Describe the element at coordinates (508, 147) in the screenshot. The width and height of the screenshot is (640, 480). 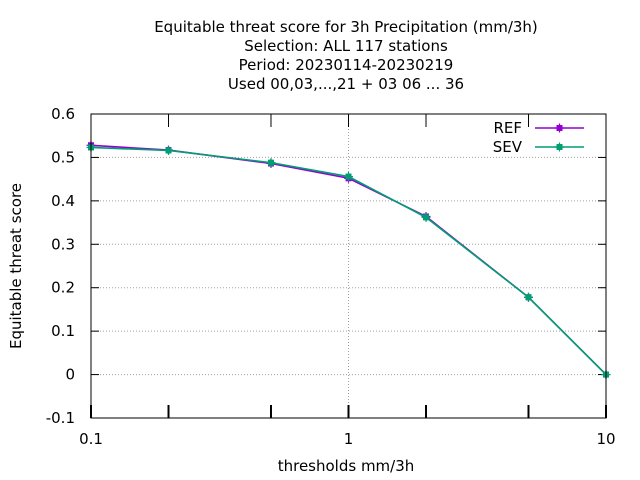
I see `legend-label-sev: SEV` at that location.